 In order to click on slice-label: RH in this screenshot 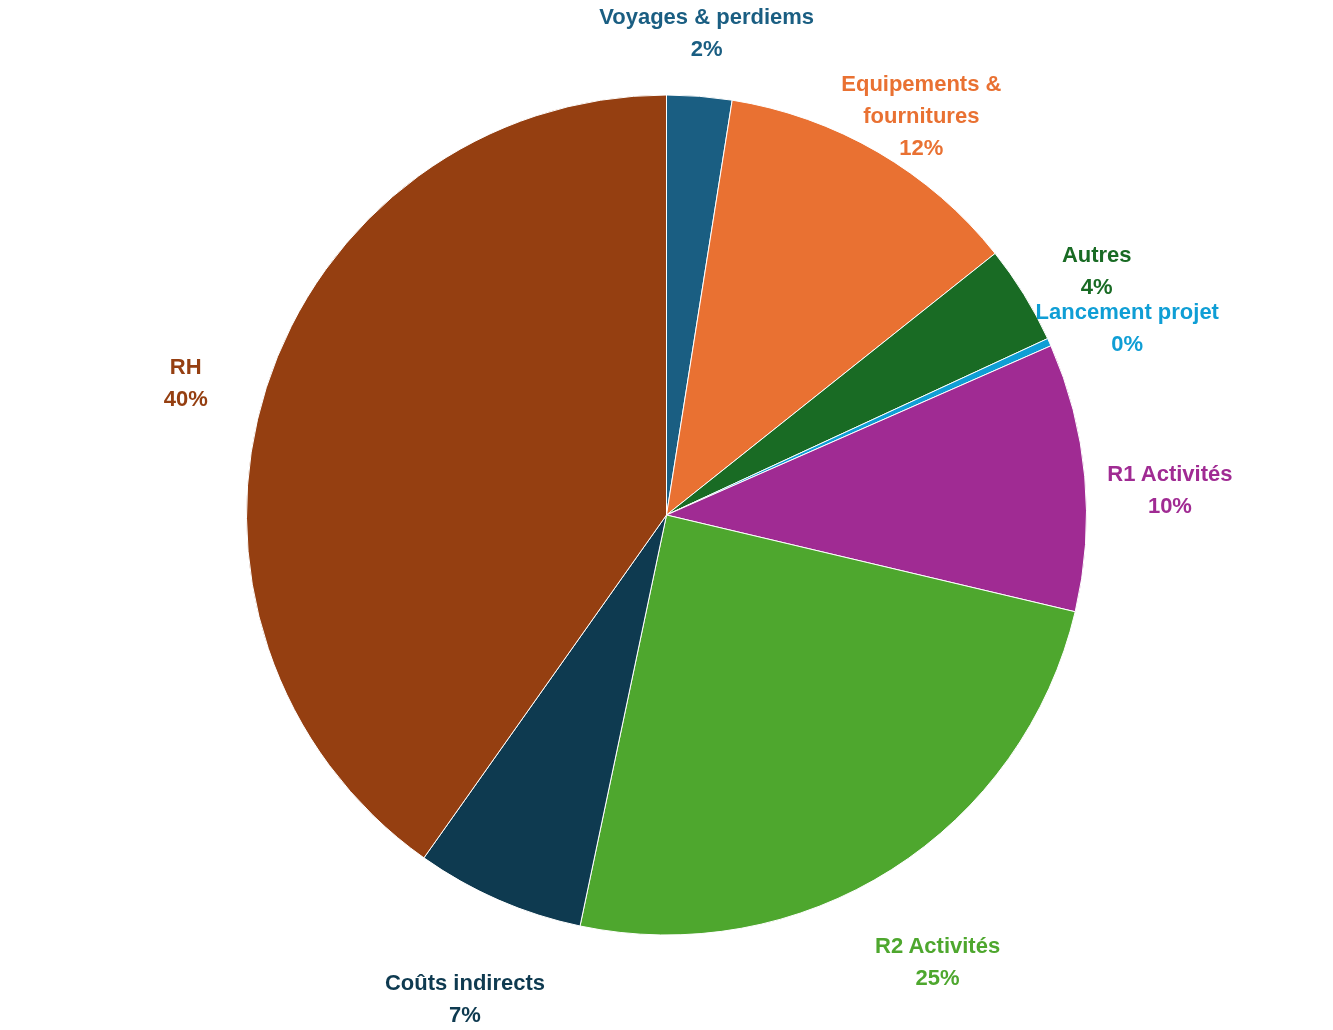, I will do `click(185, 366)`.